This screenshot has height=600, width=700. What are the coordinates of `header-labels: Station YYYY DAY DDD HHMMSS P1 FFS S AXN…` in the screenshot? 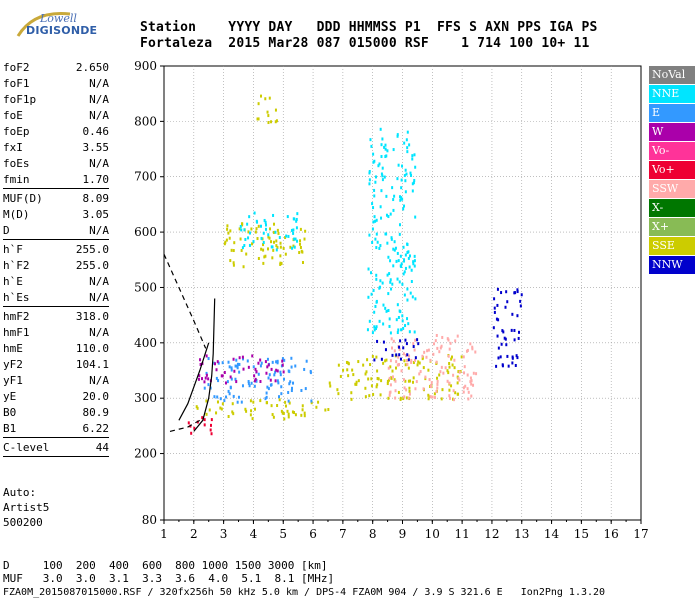 It's located at (369, 27).